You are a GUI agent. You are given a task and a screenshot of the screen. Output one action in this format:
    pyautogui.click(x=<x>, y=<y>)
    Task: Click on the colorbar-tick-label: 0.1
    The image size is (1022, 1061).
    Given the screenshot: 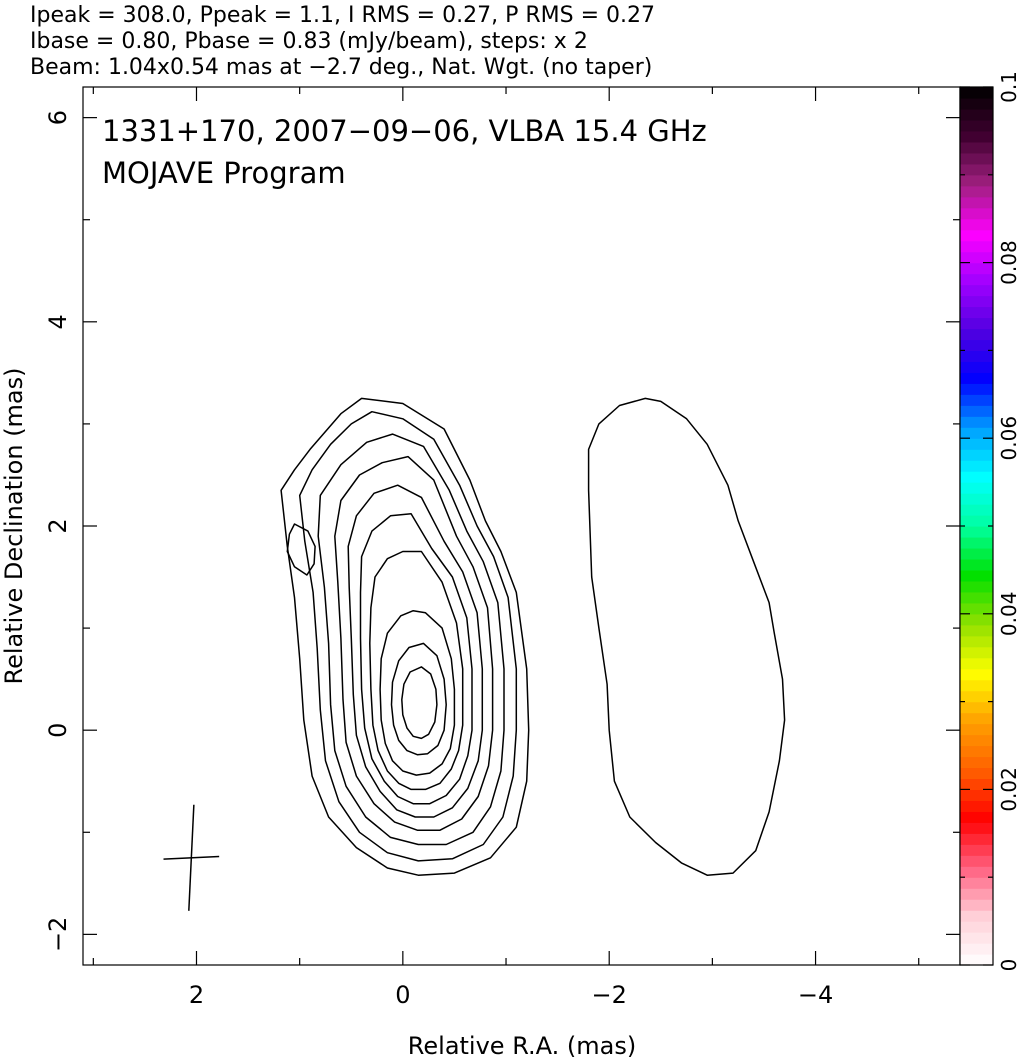 What is the action you would take?
    pyautogui.click(x=1009, y=87)
    